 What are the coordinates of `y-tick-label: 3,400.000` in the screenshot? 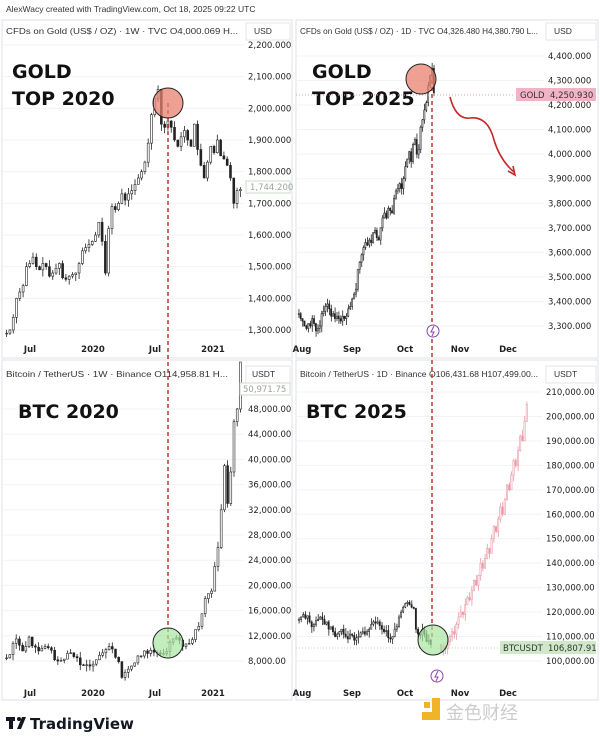 It's located at (569, 302).